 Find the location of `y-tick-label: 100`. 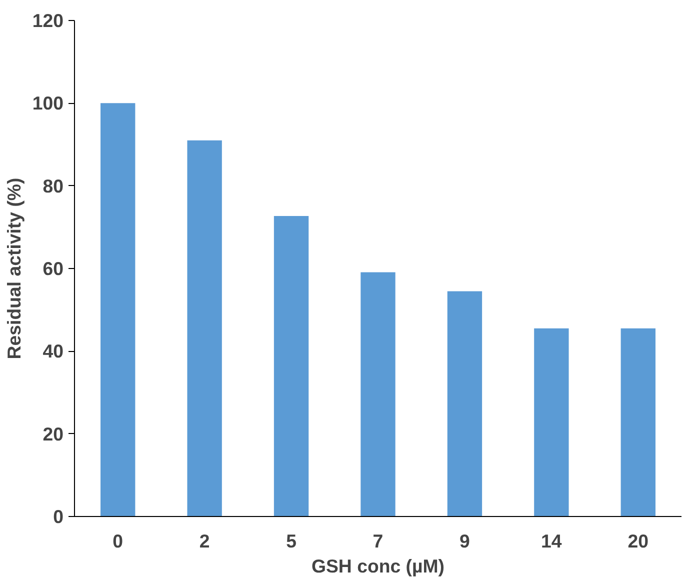

y-tick-label: 100 is located at coordinates (48, 103).